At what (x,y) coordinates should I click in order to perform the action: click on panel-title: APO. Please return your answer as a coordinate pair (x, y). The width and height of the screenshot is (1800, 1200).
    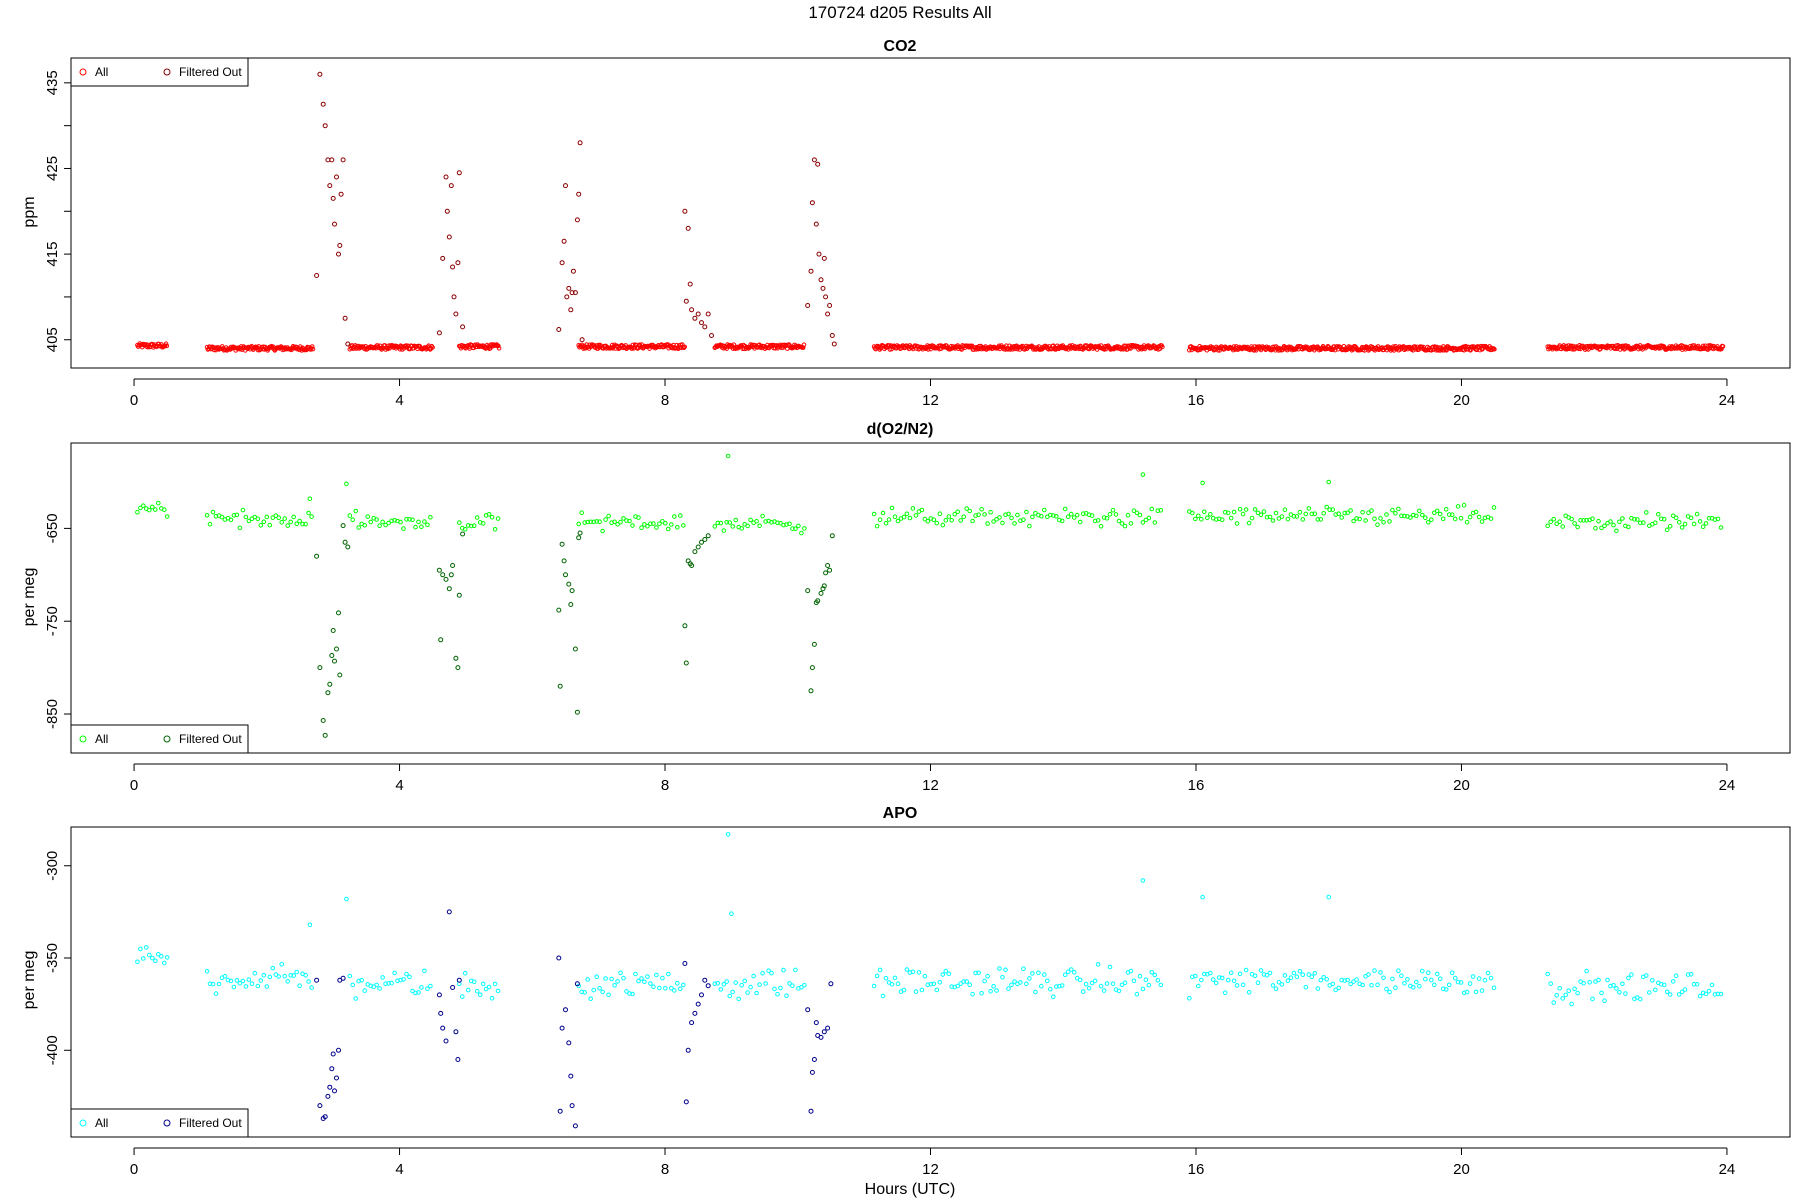
    Looking at the image, I should click on (900, 813).